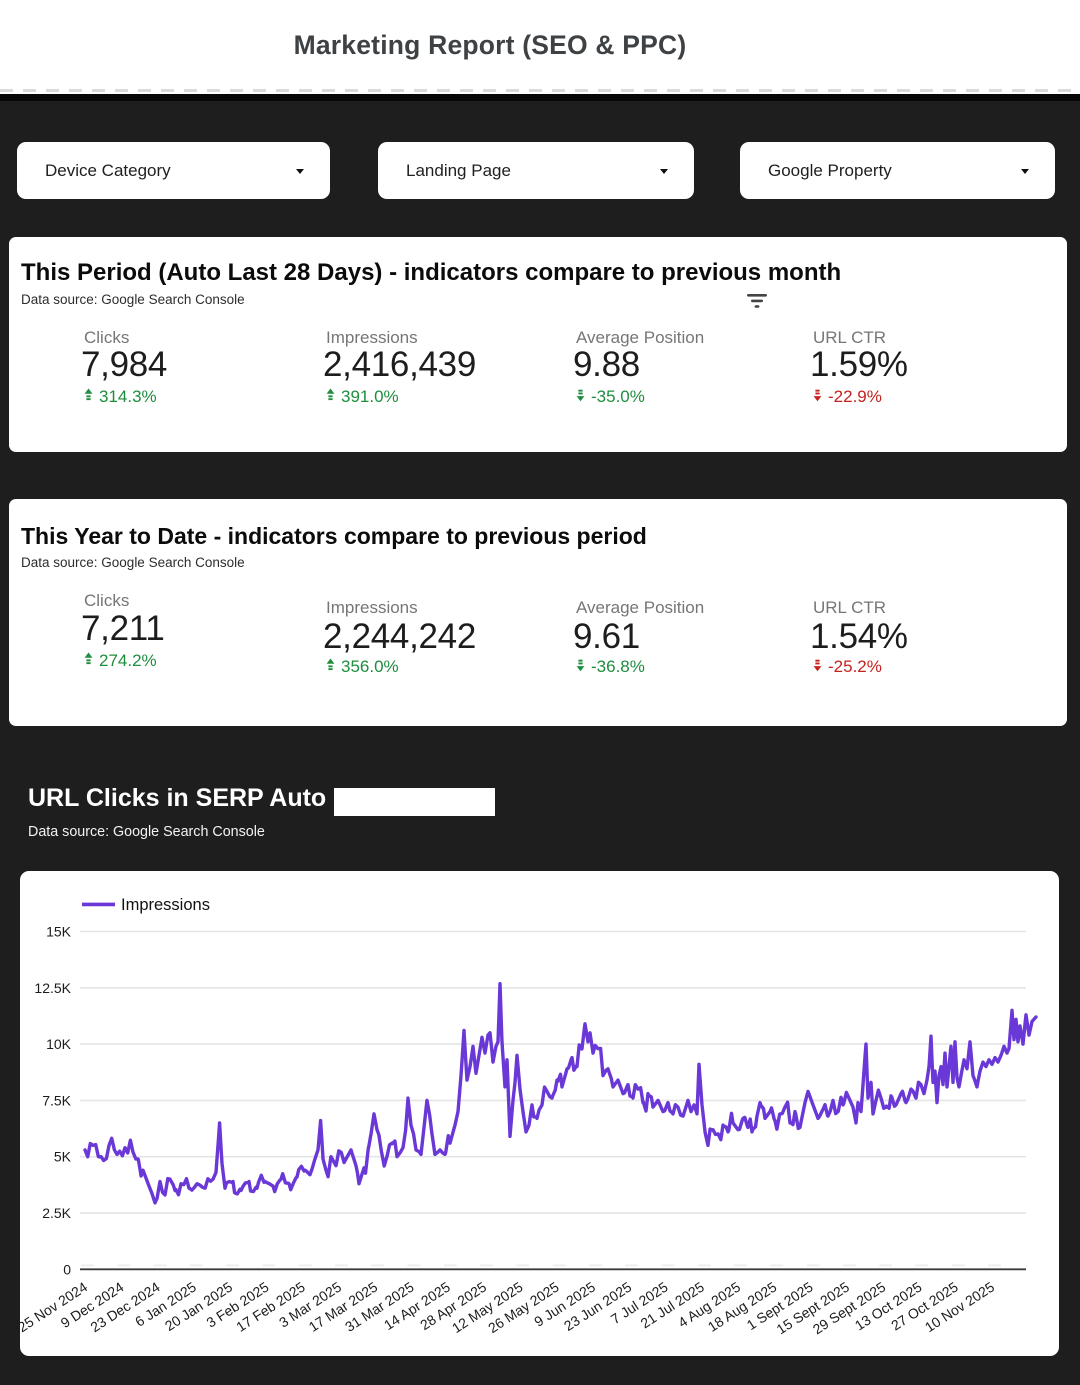  I want to click on svg-text: 10K, so click(59, 1044).